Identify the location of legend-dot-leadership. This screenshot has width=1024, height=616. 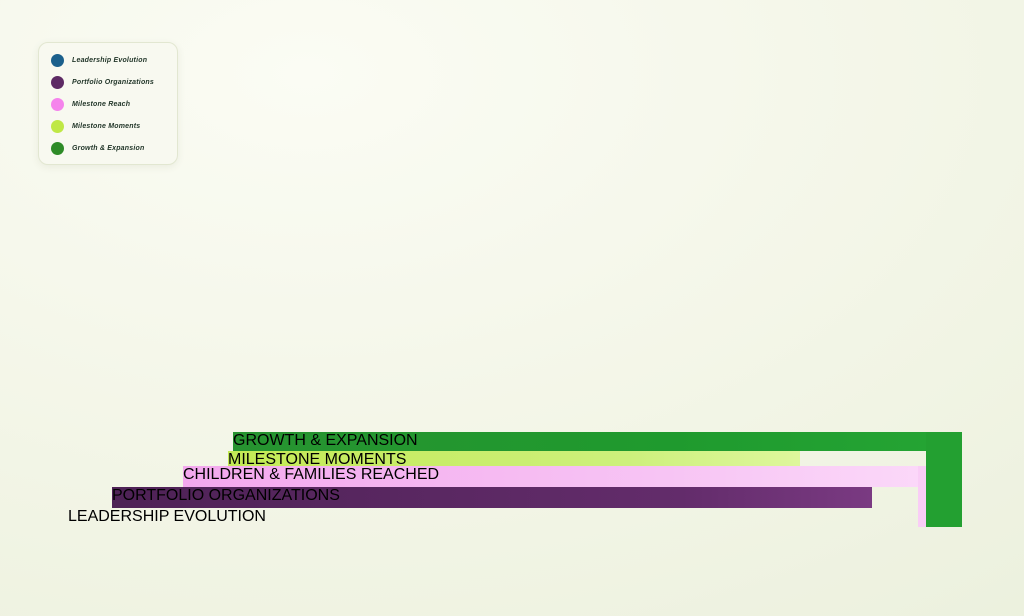
(57, 60).